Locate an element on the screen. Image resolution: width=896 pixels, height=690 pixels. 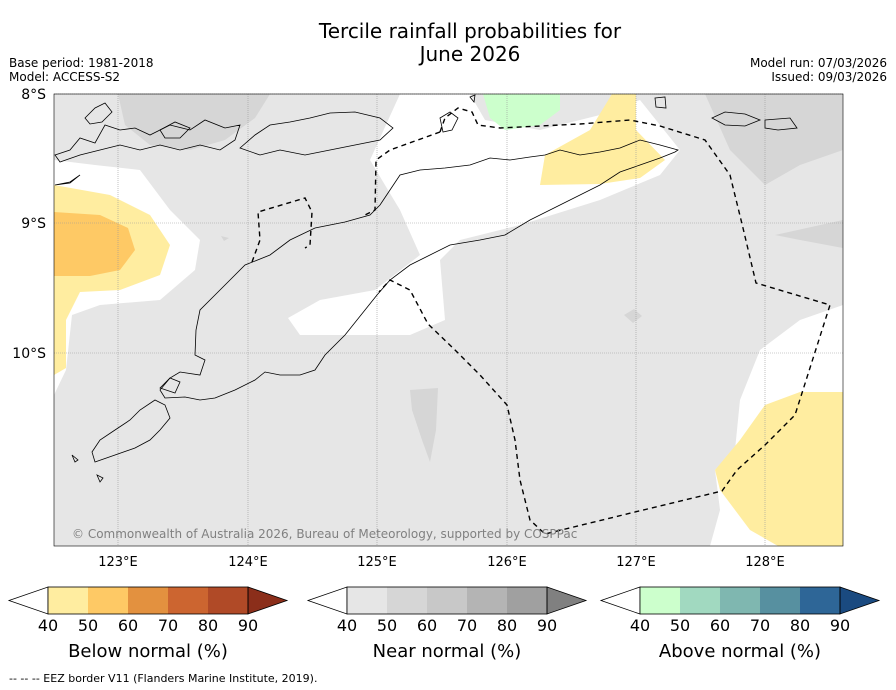
colorbar-label: Above normal (%) is located at coordinates (740, 651).